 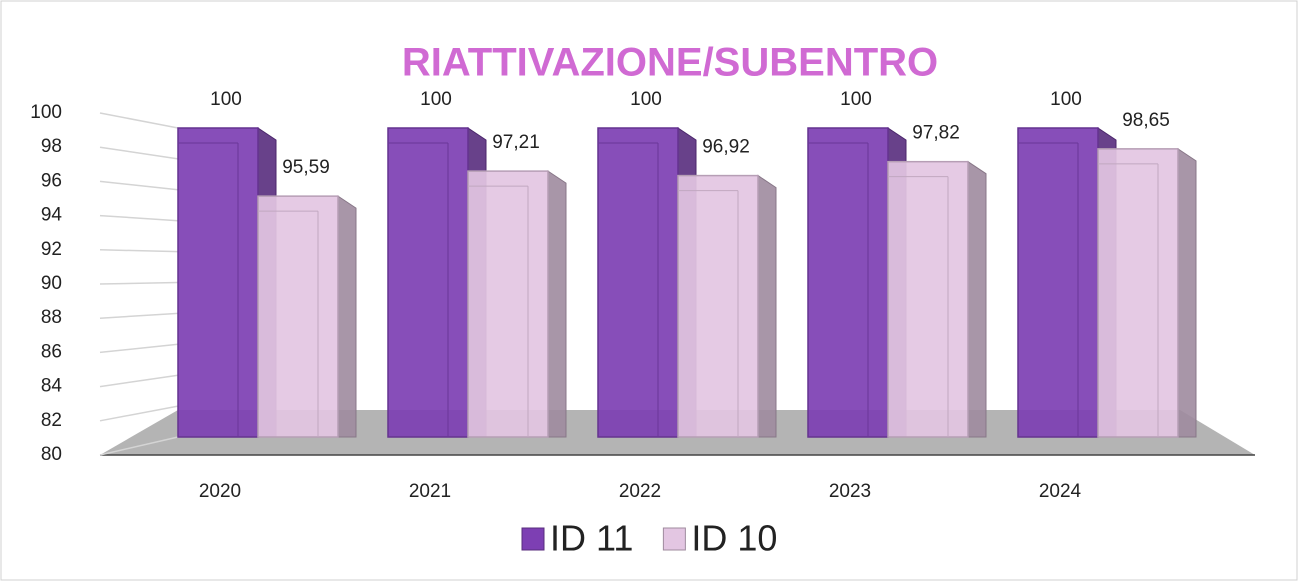 What do you see at coordinates (726, 147) in the screenshot?
I see `data-label: 96,92` at bounding box center [726, 147].